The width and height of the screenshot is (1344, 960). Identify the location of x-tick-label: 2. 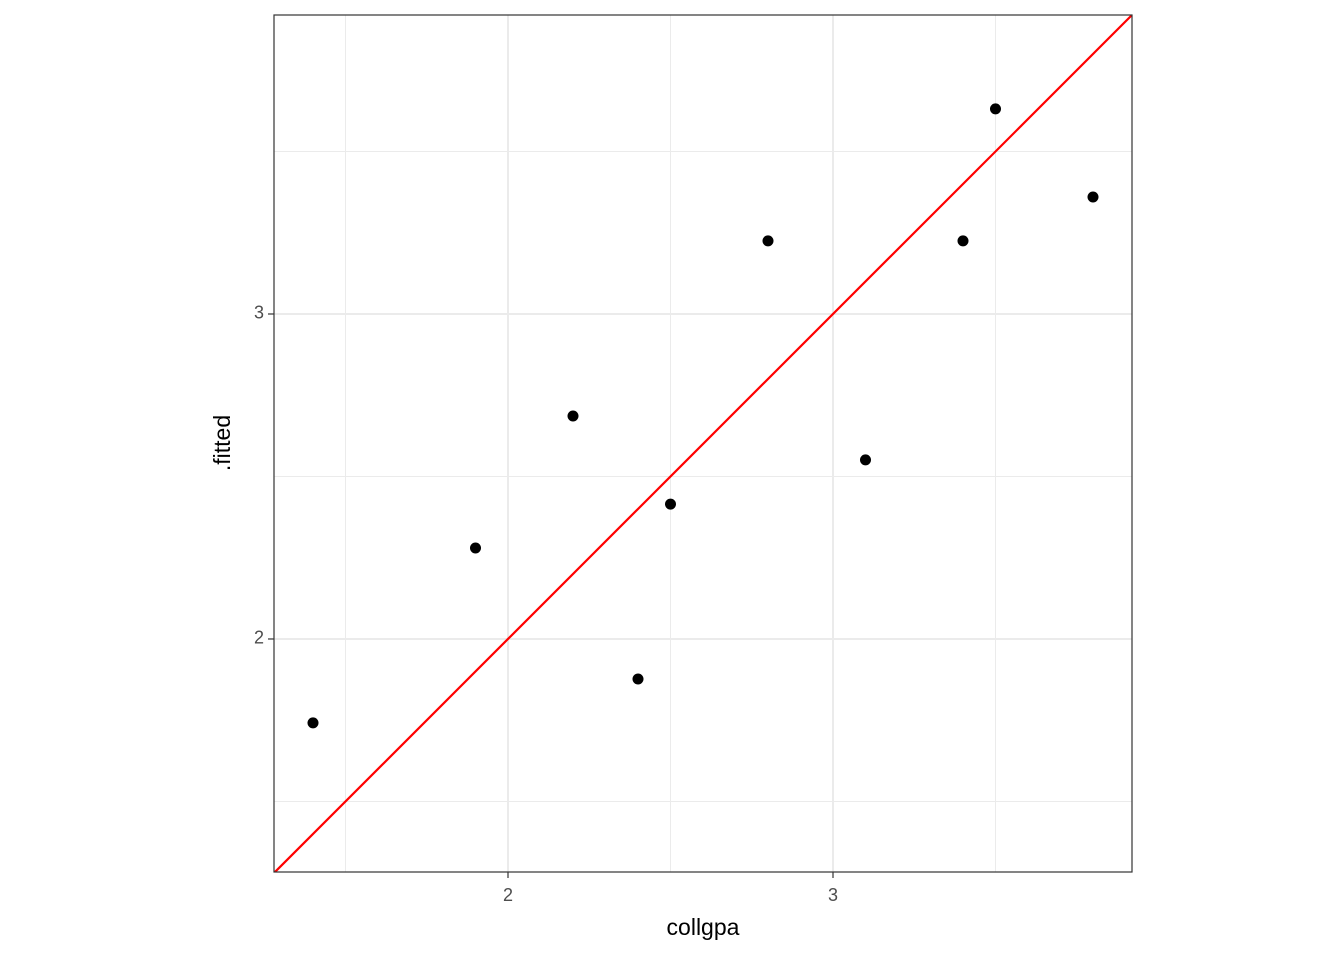
(508, 895).